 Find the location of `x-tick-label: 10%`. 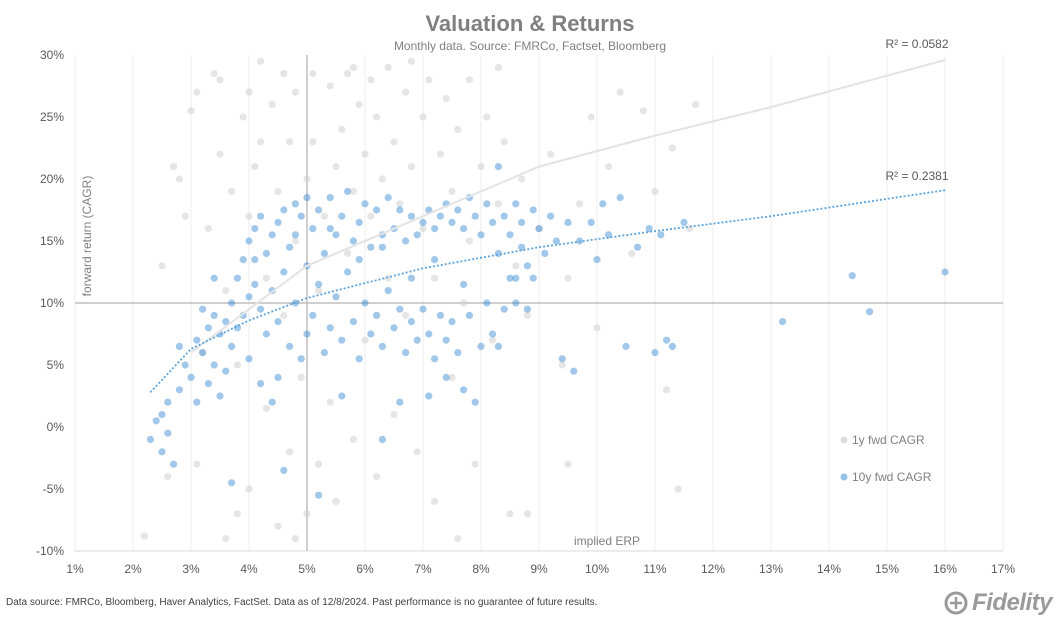

x-tick-label: 10% is located at coordinates (597, 569).